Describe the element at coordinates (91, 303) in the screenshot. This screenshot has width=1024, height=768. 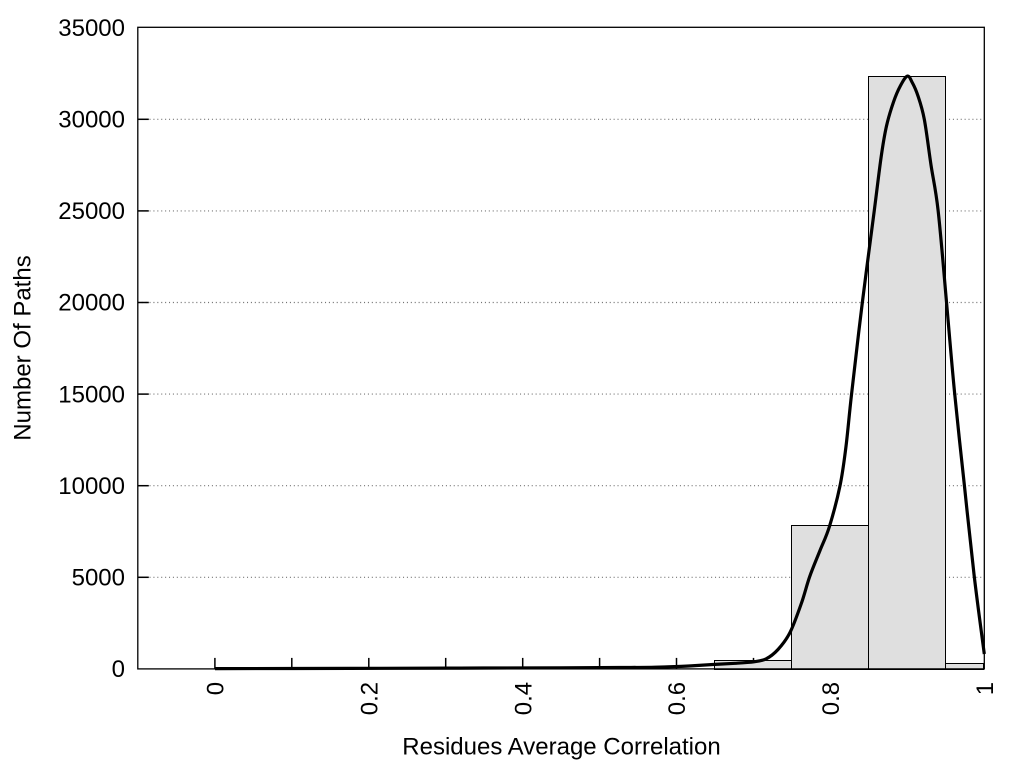
I see `svg-text: 20000` at that location.